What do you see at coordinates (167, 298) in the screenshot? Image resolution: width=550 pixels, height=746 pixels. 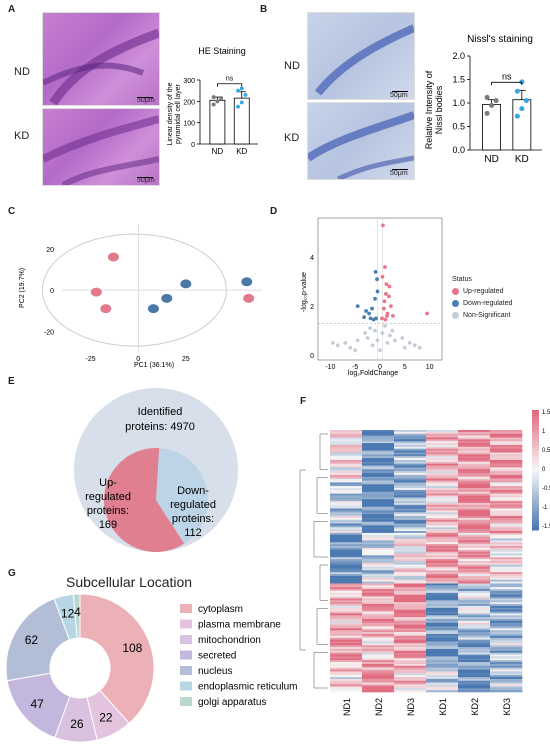 I see `pca-point-kd` at bounding box center [167, 298].